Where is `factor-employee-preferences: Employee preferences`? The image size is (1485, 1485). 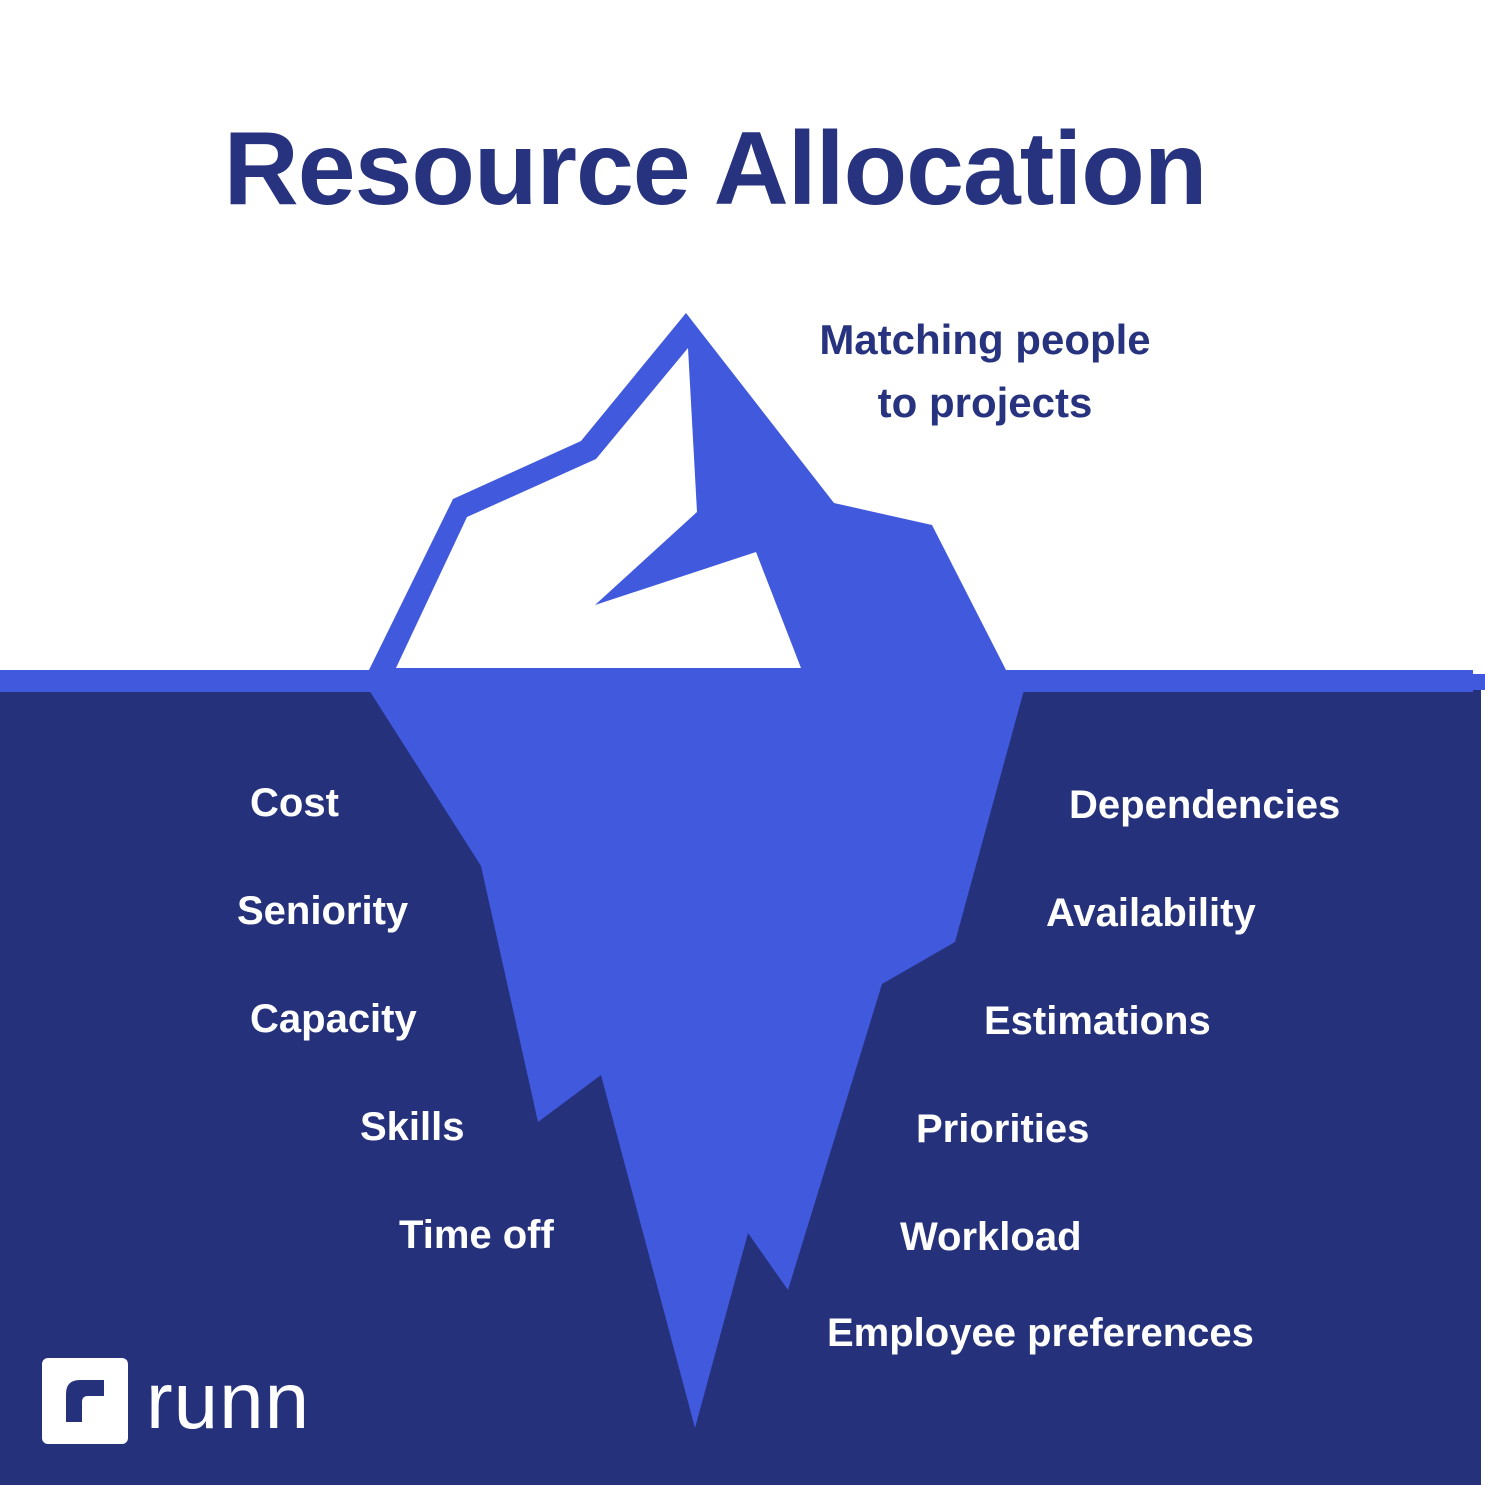
factor-employee-preferences: Employee preferences is located at coordinates (1040, 1333).